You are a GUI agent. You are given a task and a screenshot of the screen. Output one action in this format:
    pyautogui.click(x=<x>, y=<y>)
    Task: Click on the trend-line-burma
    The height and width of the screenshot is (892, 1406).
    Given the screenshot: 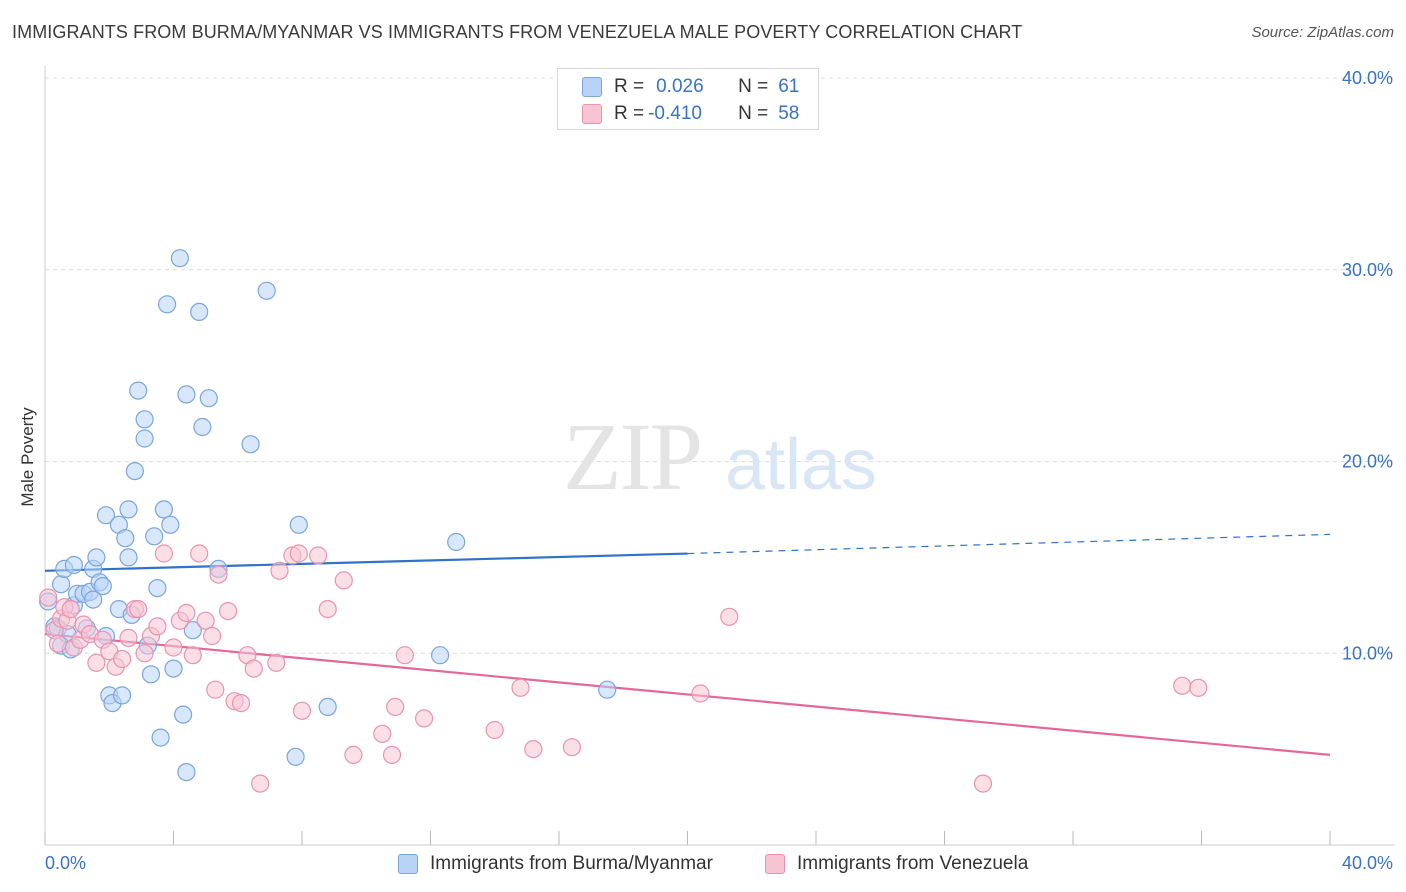 What is the action you would take?
    pyautogui.click(x=366, y=562)
    